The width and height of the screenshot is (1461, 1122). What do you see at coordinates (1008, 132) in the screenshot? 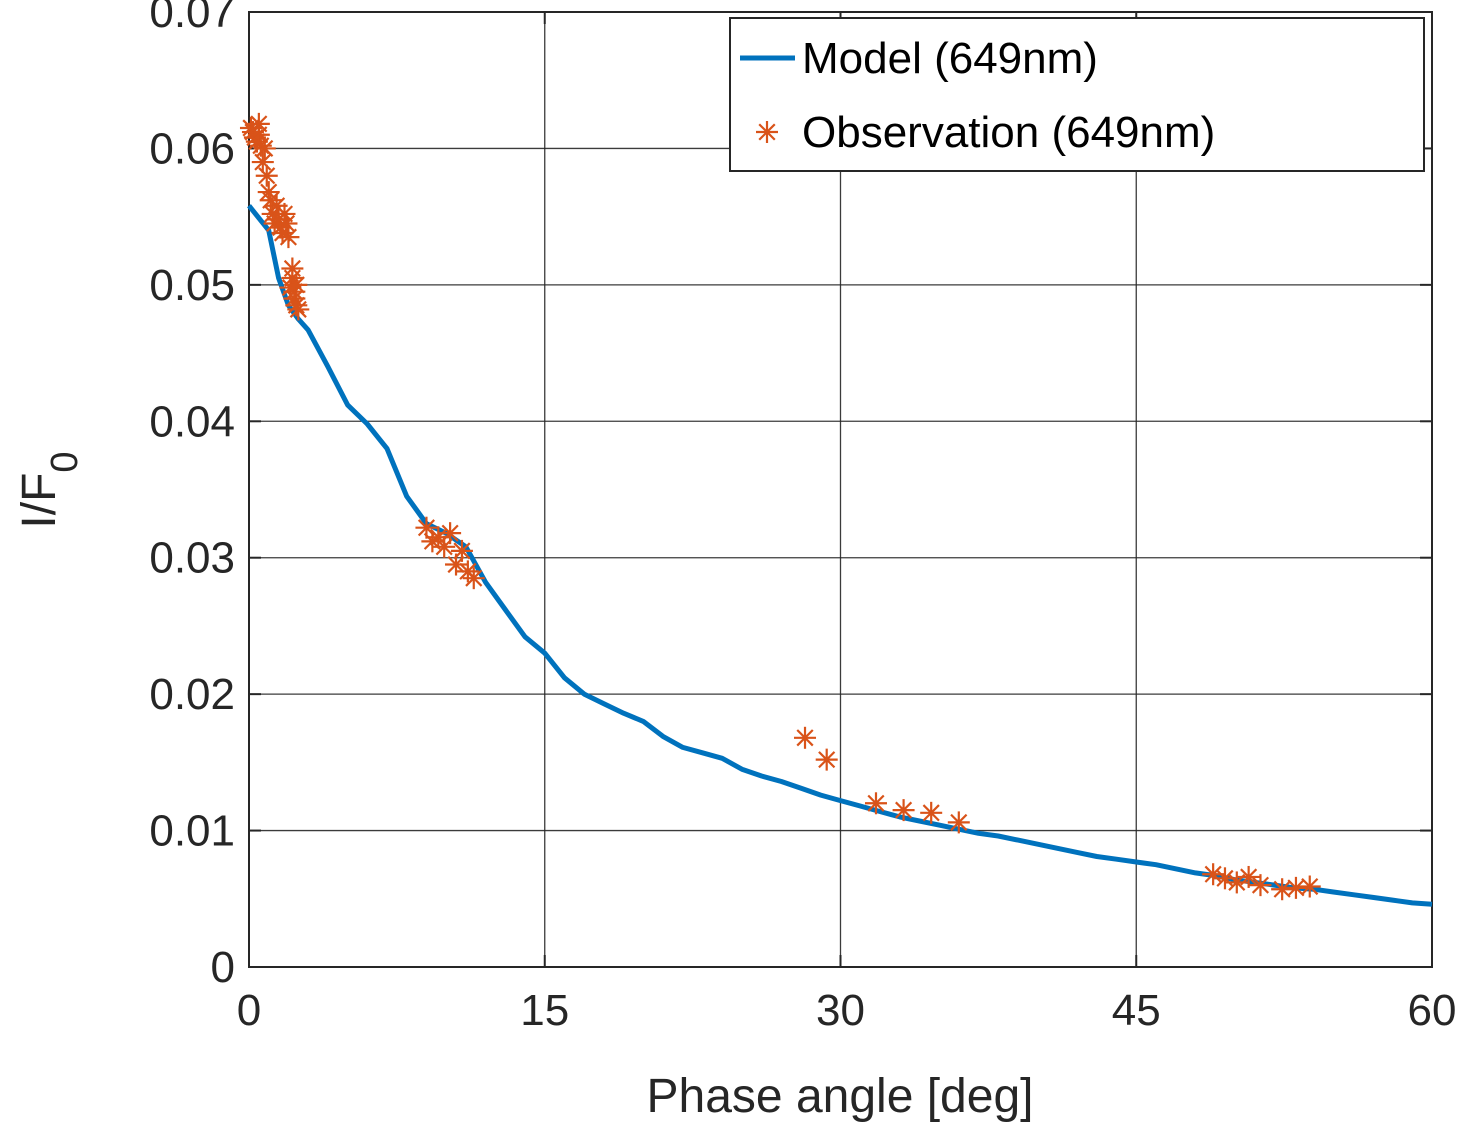
I see `legend-observation-label: Observation (649nm)` at bounding box center [1008, 132].